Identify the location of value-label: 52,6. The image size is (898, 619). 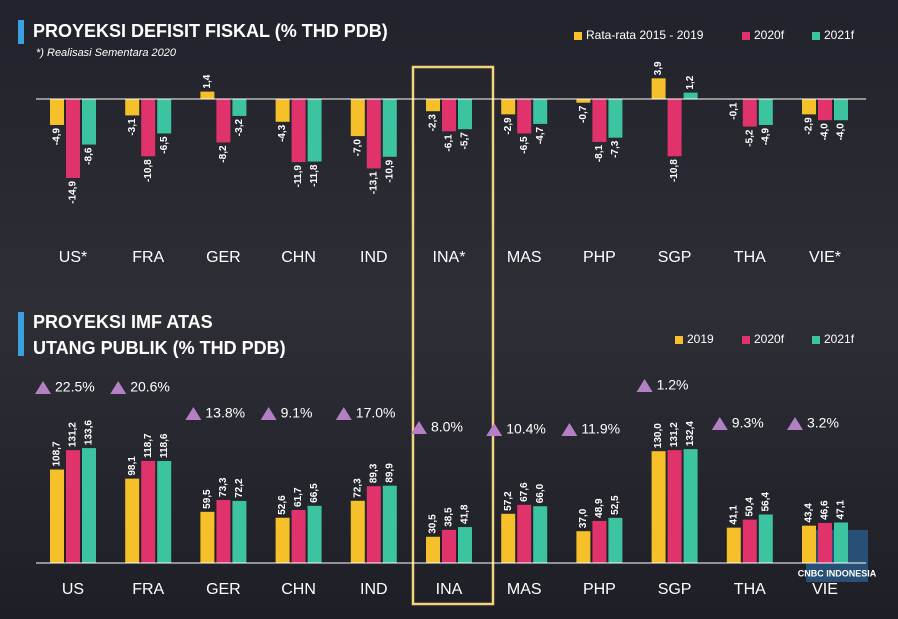
(282, 505).